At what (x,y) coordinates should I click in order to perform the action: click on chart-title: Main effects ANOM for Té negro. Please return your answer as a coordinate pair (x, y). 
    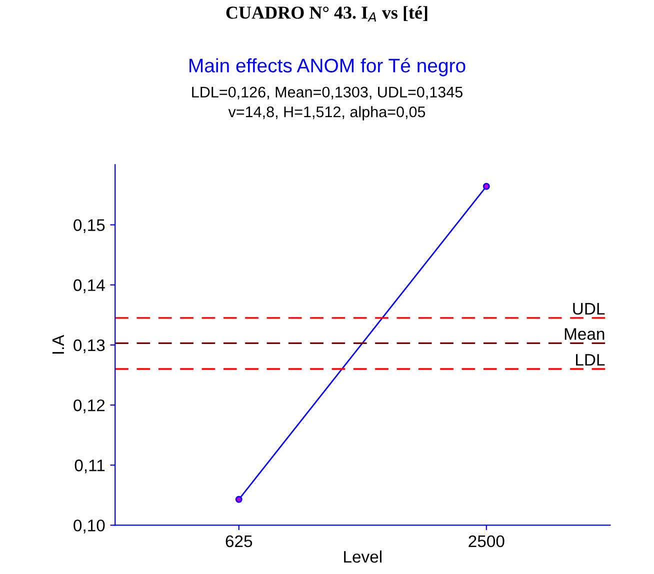
    Looking at the image, I should click on (328, 67).